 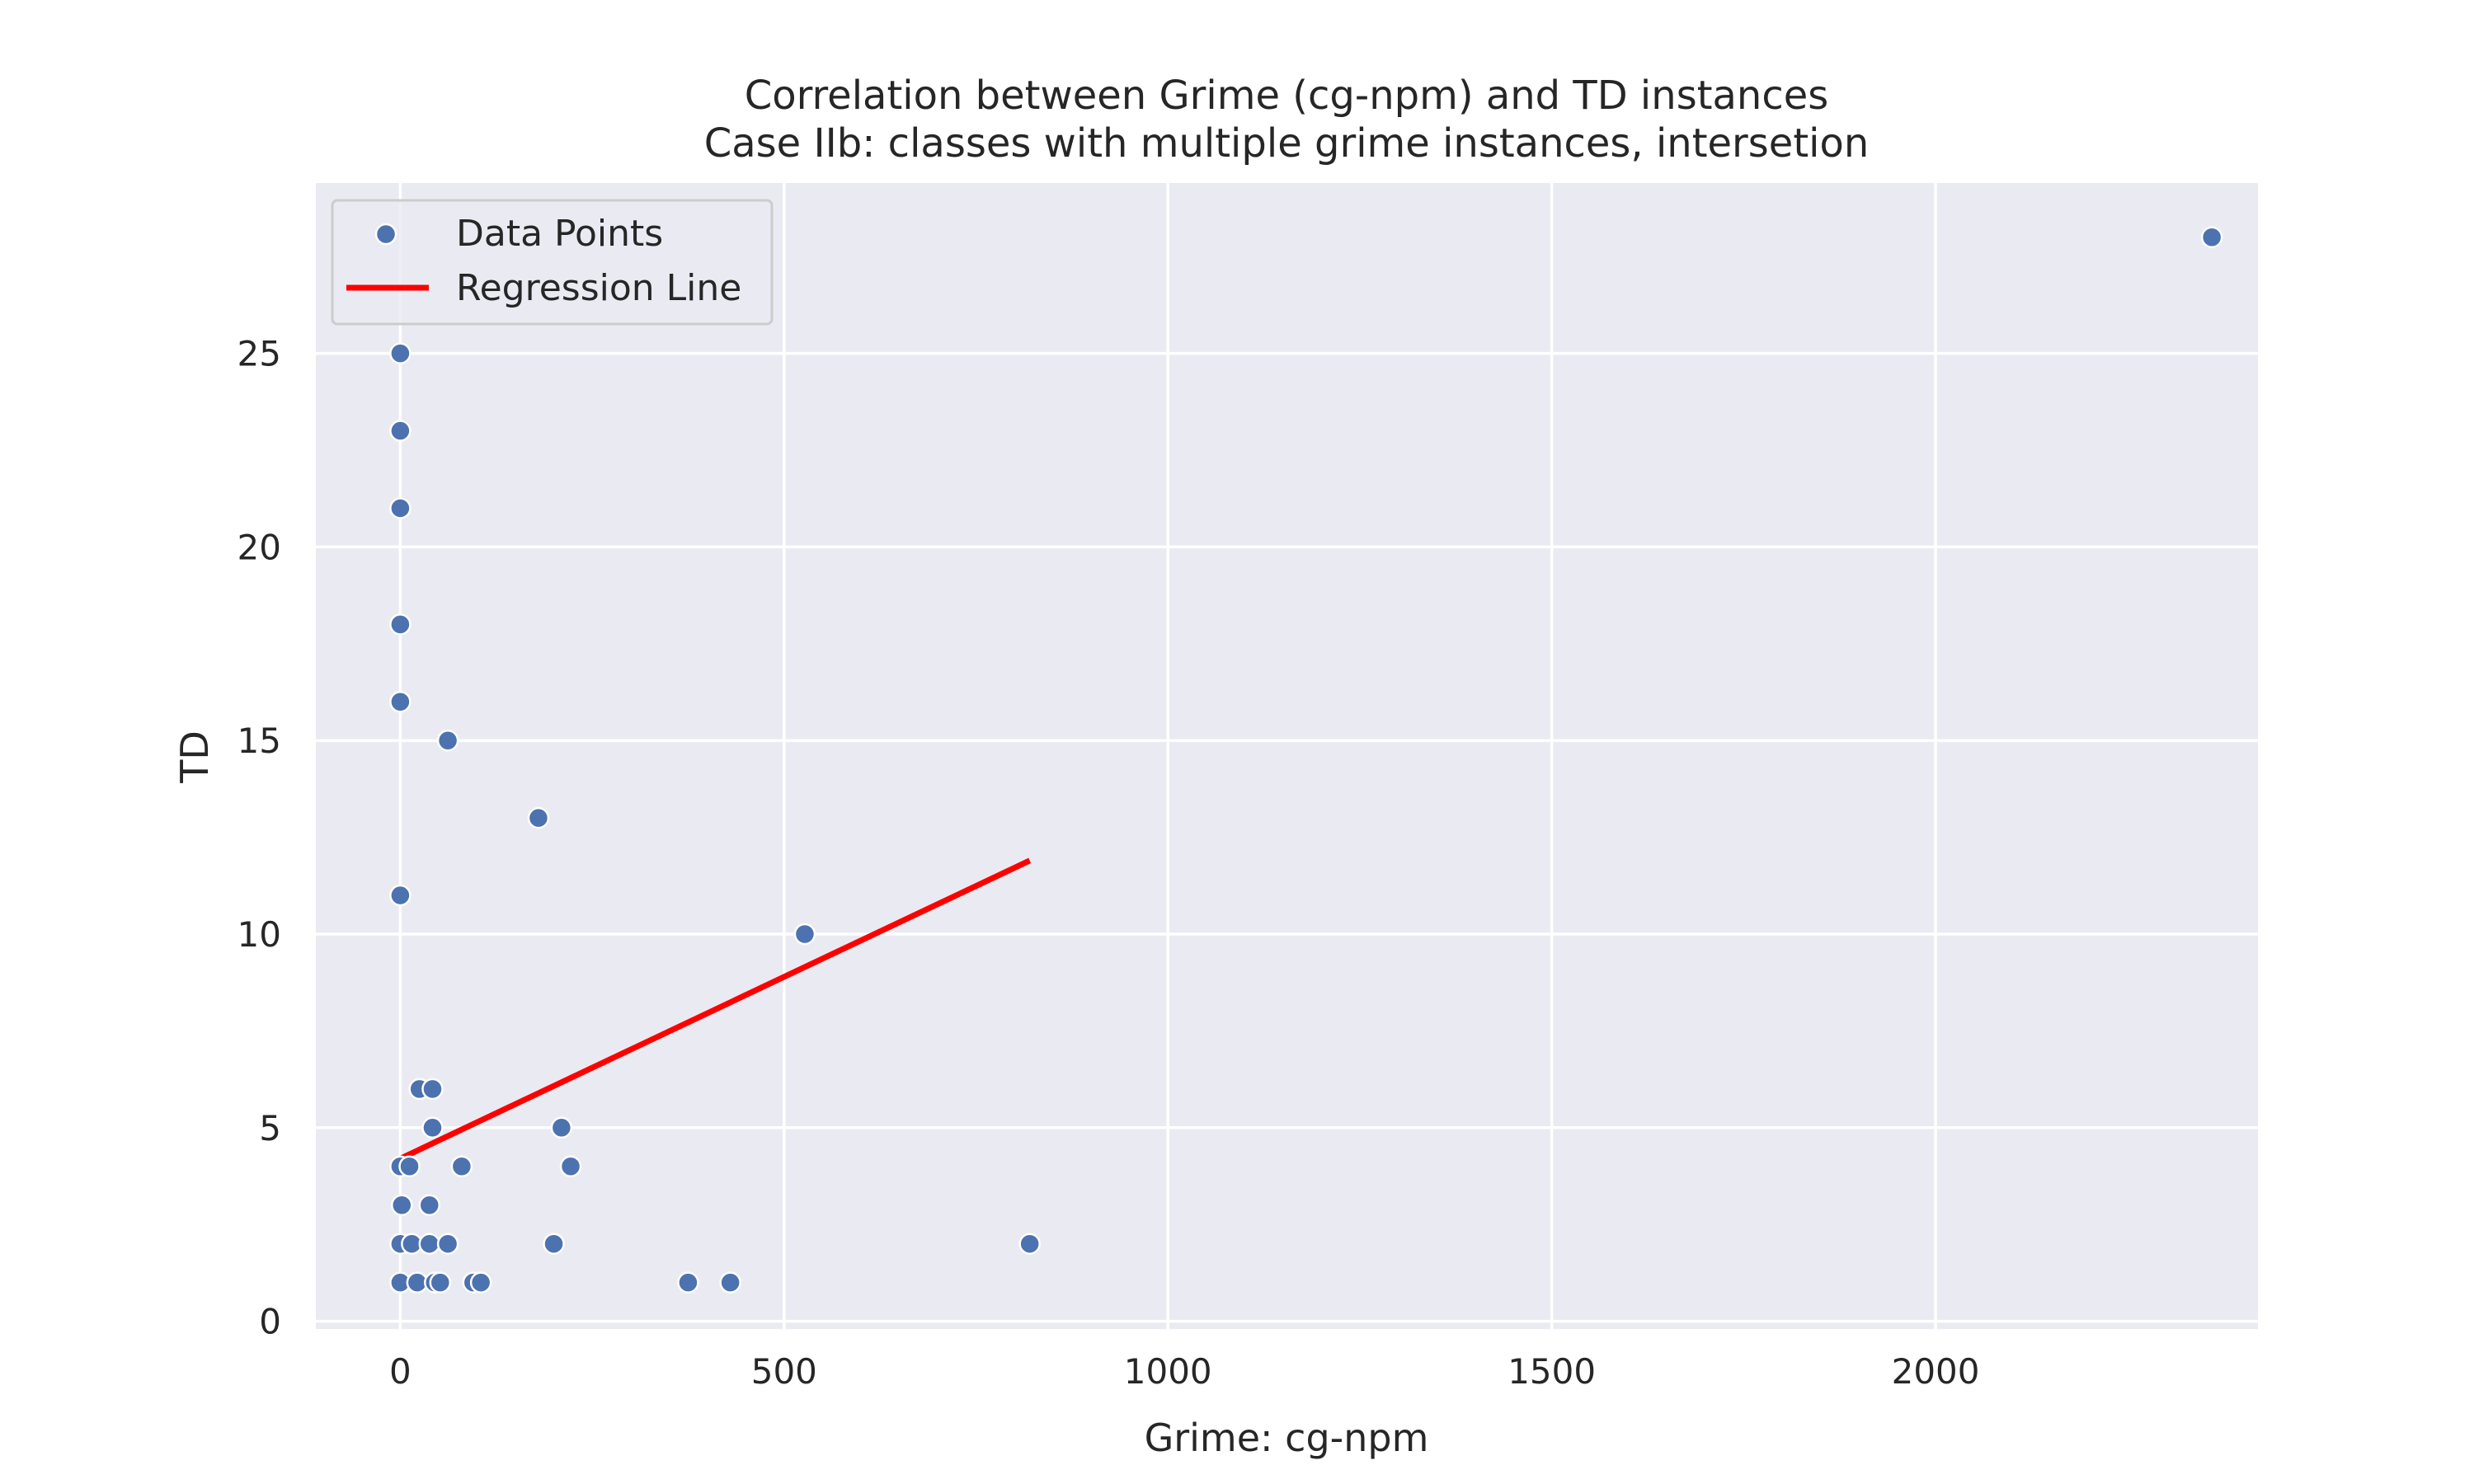 I want to click on regression-line, so click(x=715, y=1009).